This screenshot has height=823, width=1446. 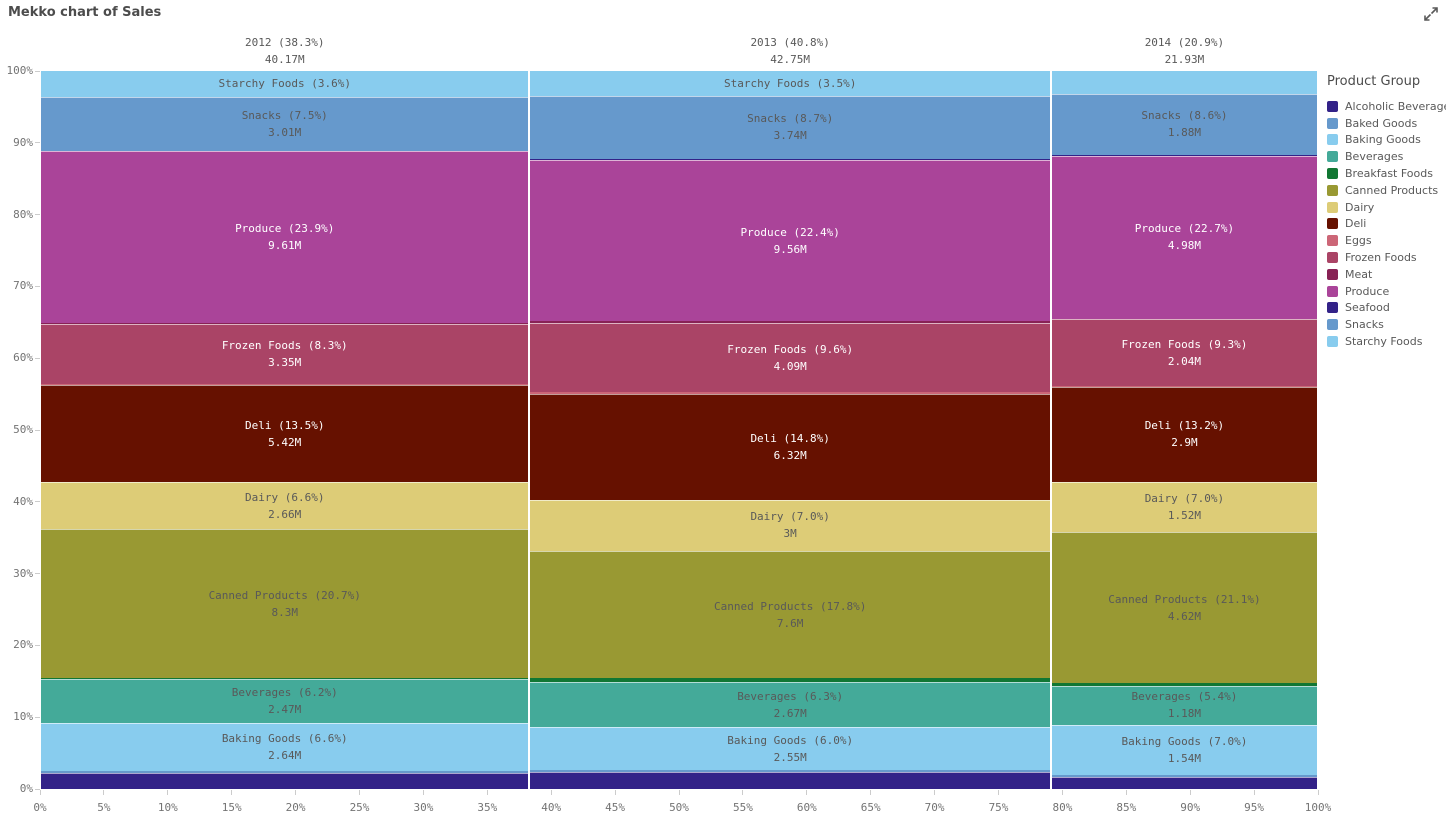 I want to click on mekko-segment: Deli (13.5%) 5.42M, so click(x=285, y=434).